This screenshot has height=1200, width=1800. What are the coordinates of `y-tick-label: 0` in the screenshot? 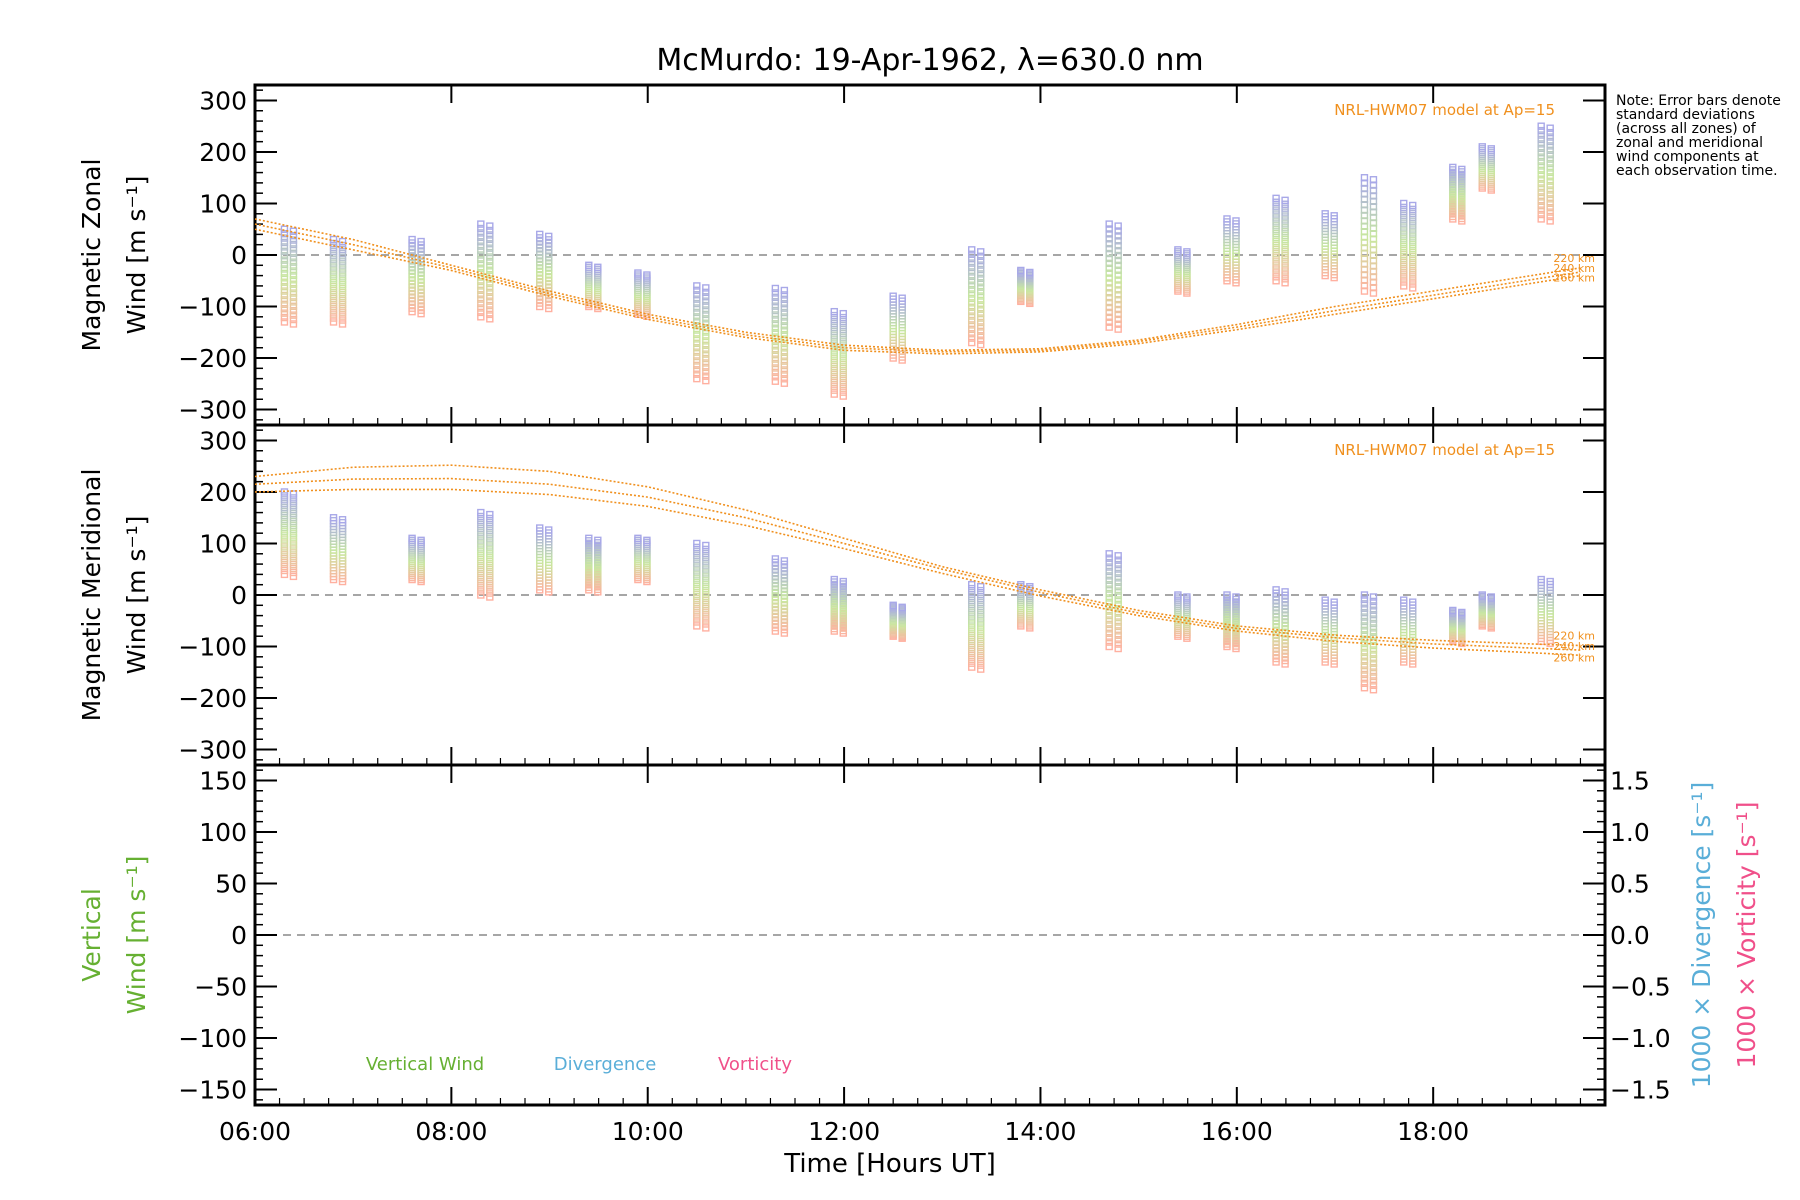 It's located at (239, 595).